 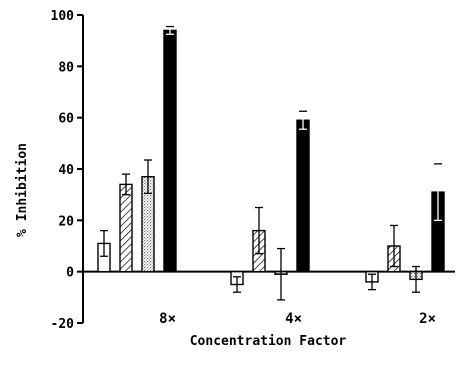 I want to click on y-tick-label-0: -20, so click(x=63, y=324).